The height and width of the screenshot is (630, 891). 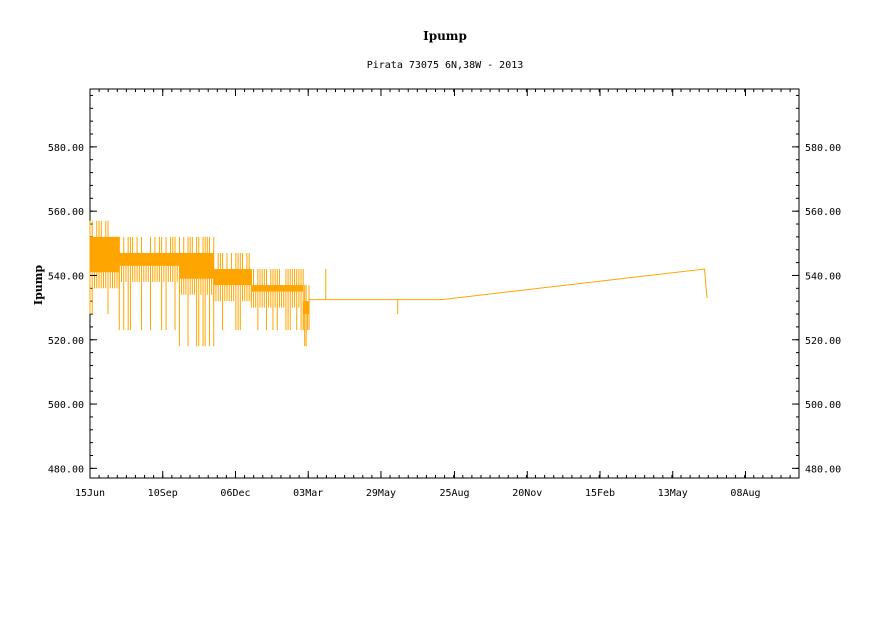 I want to click on x-tick-label: 29May, so click(x=381, y=493).